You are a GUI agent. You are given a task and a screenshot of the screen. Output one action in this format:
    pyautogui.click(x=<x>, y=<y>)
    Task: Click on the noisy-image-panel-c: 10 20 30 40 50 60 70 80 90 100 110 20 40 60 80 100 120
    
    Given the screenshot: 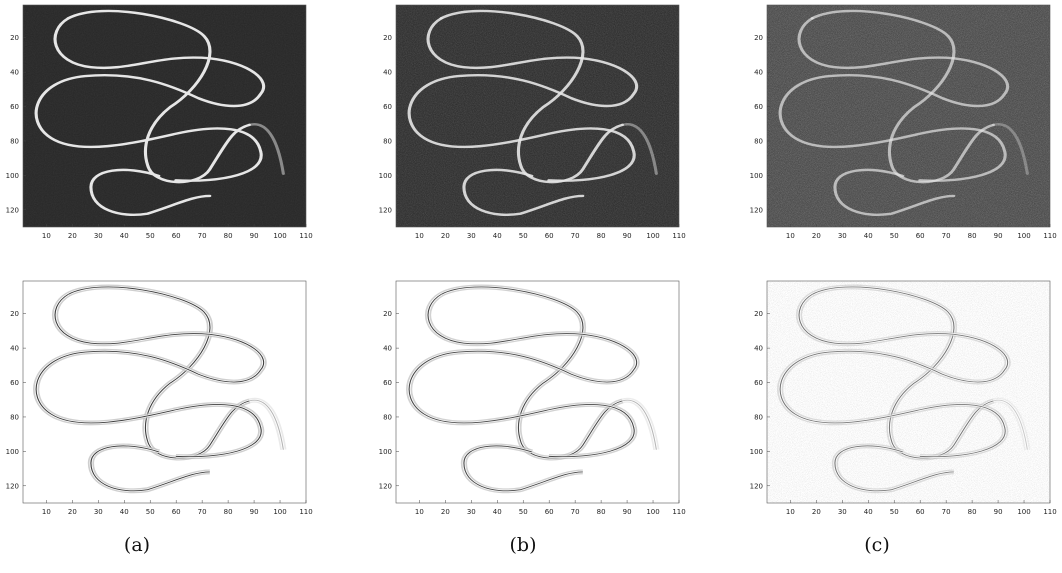 What is the action you would take?
    pyautogui.click(x=903, y=122)
    